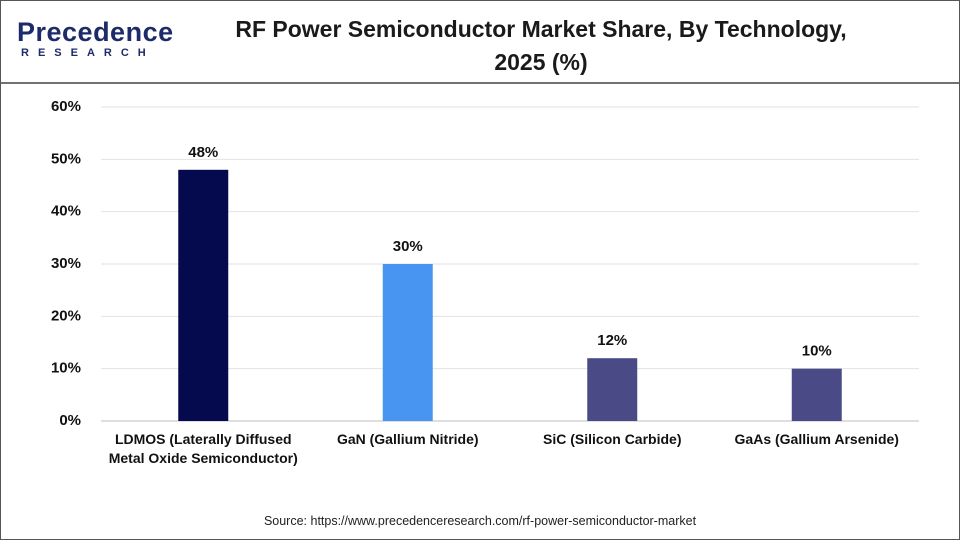 This screenshot has height=540, width=960. Describe the element at coordinates (203, 152) in the screenshot. I see `value-label: 48%` at that location.